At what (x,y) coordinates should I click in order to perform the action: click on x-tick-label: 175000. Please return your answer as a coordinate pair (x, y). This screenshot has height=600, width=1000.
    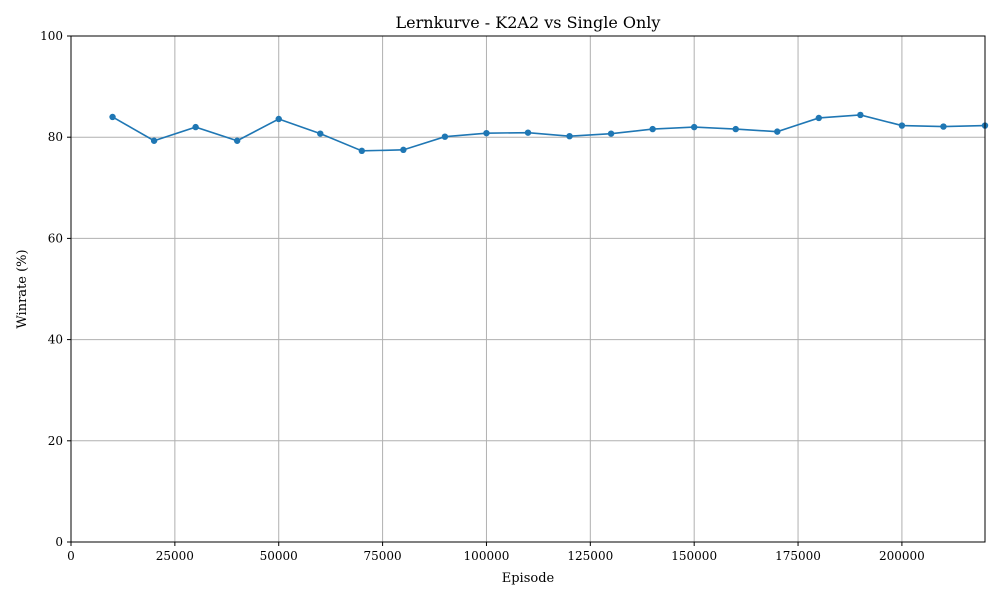
    Looking at the image, I should click on (798, 556).